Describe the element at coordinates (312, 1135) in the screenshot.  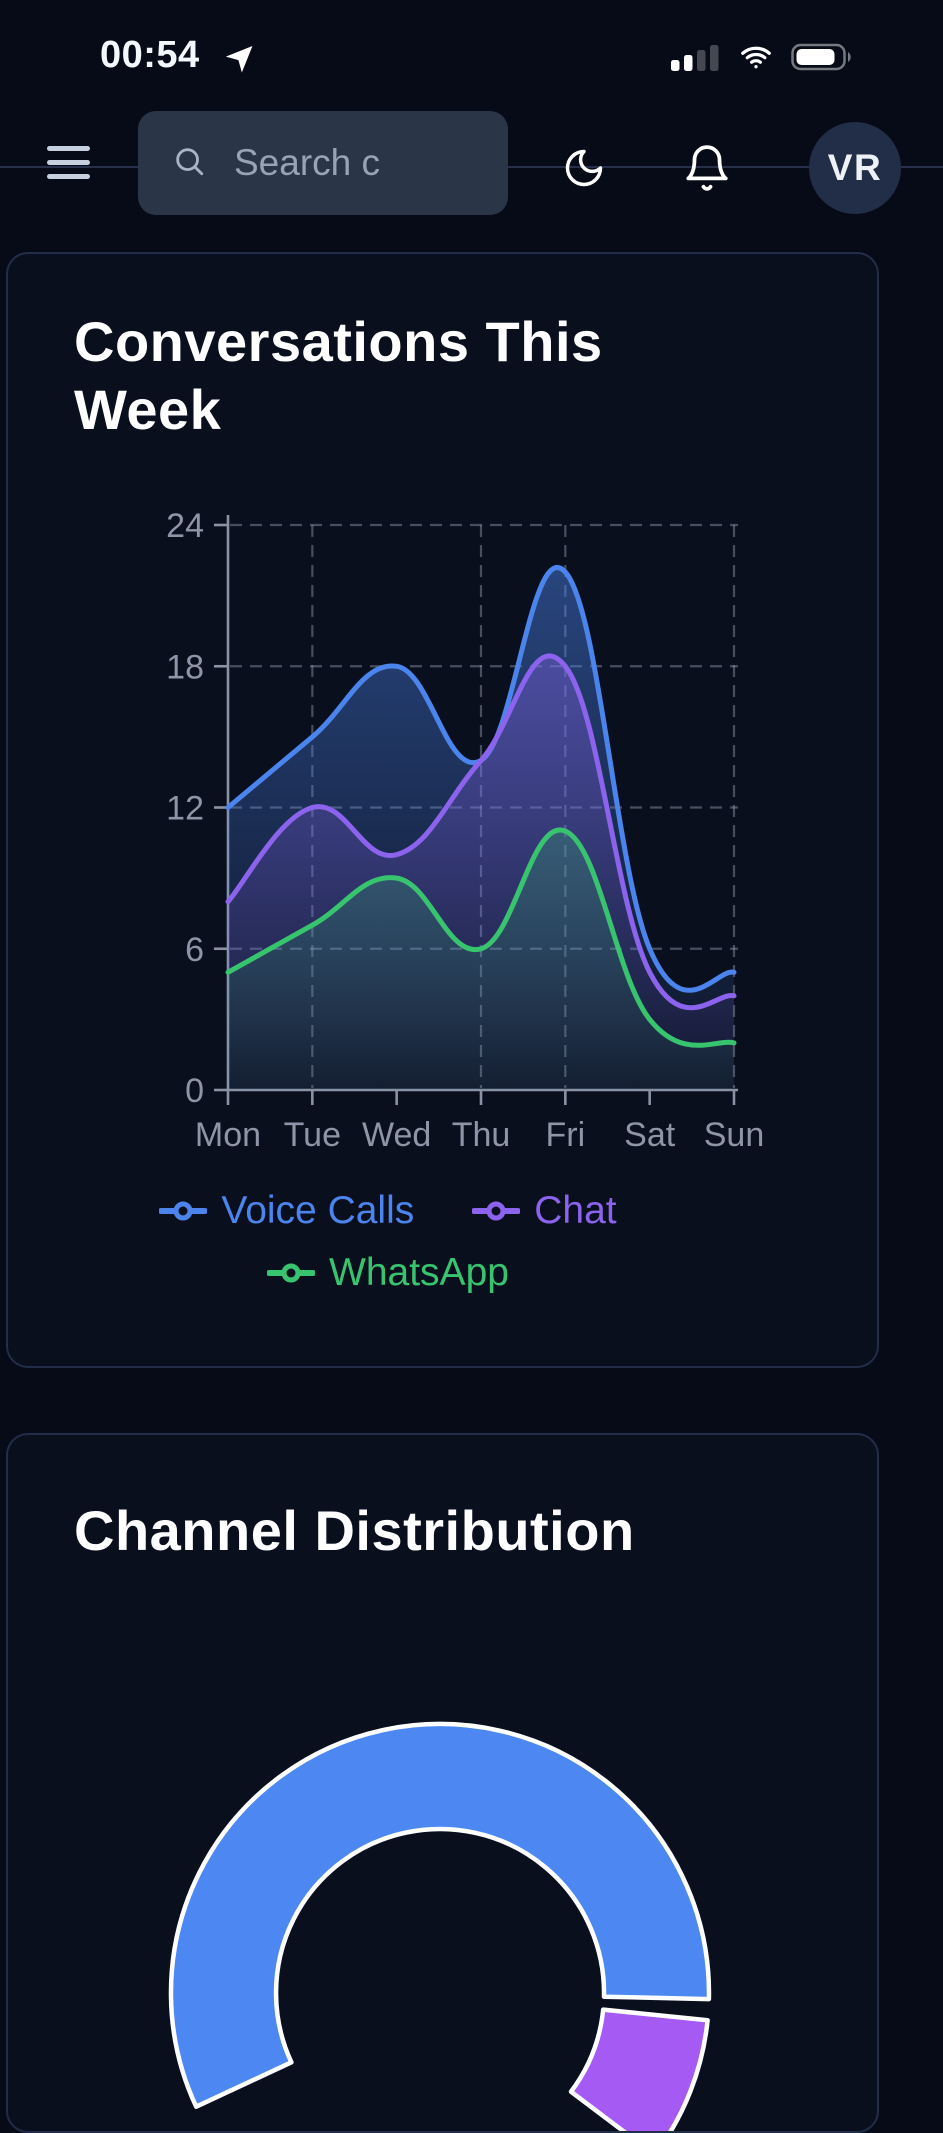
I see `x-axis-label: Tue` at that location.